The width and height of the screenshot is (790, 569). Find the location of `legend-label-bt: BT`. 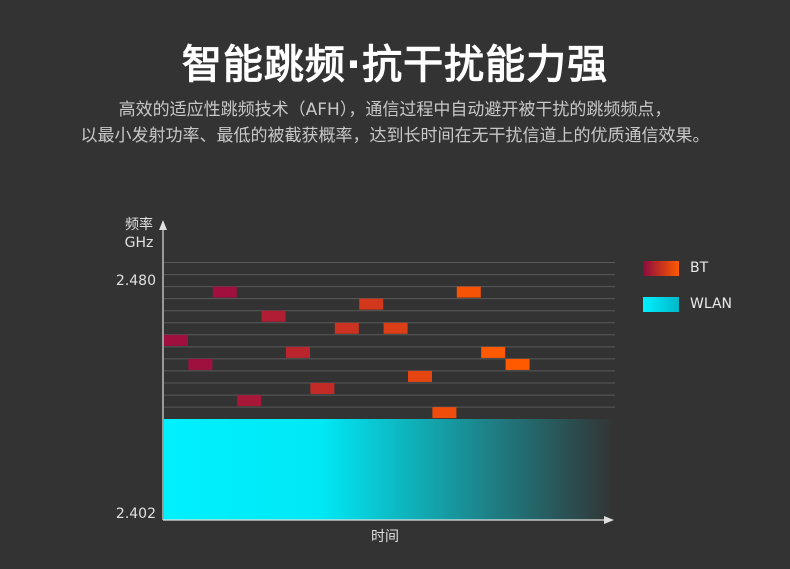

legend-label-bt: BT is located at coordinates (699, 268).